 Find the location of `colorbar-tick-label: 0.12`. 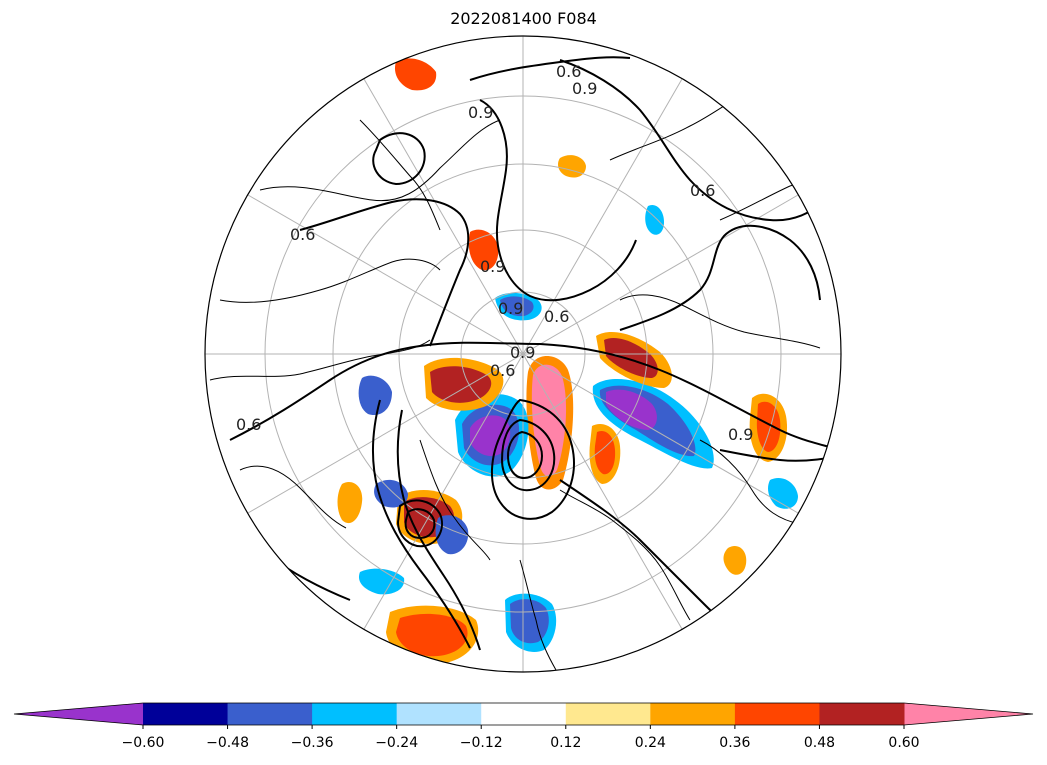

colorbar-tick-label: 0.12 is located at coordinates (565, 743).